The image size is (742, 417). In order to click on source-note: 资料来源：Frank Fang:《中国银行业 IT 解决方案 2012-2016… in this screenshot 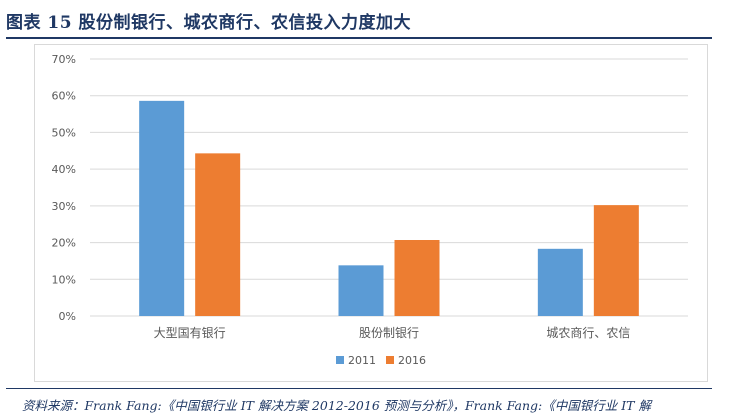, I will do `click(336, 405)`.